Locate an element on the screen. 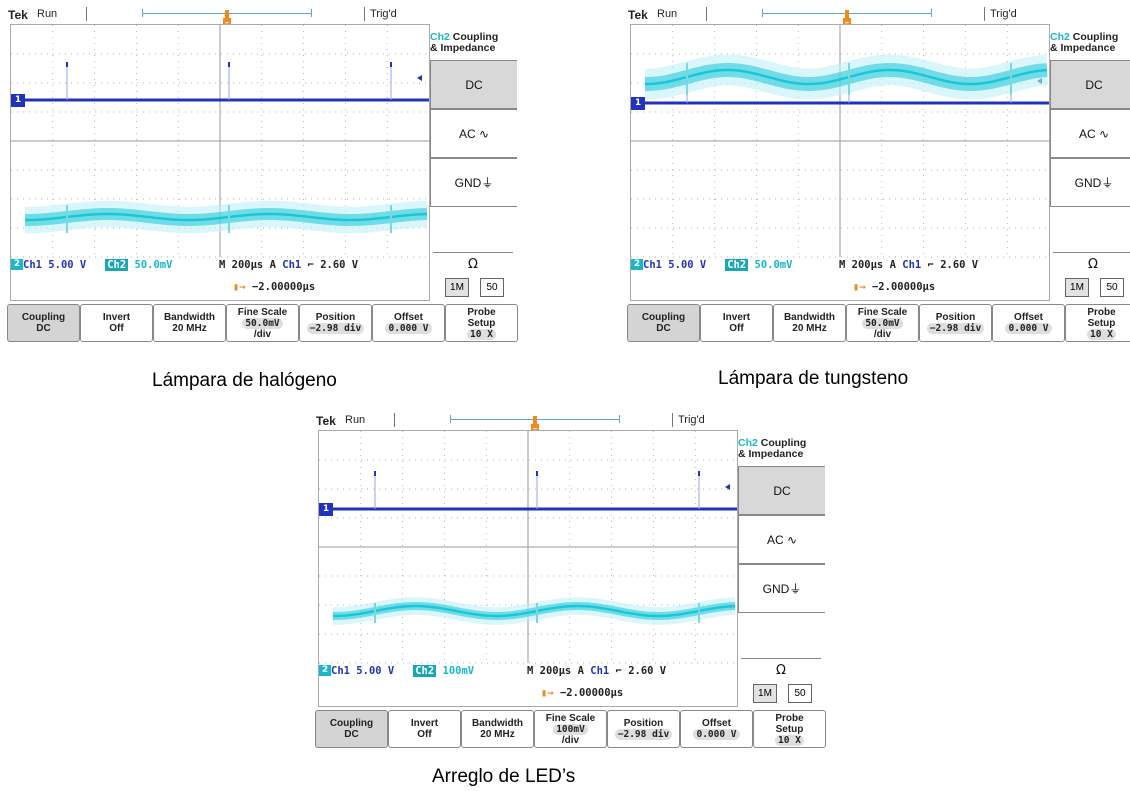 The height and width of the screenshot is (791, 1130). delay-readout: ▮→ −2.00000µs is located at coordinates (274, 287).